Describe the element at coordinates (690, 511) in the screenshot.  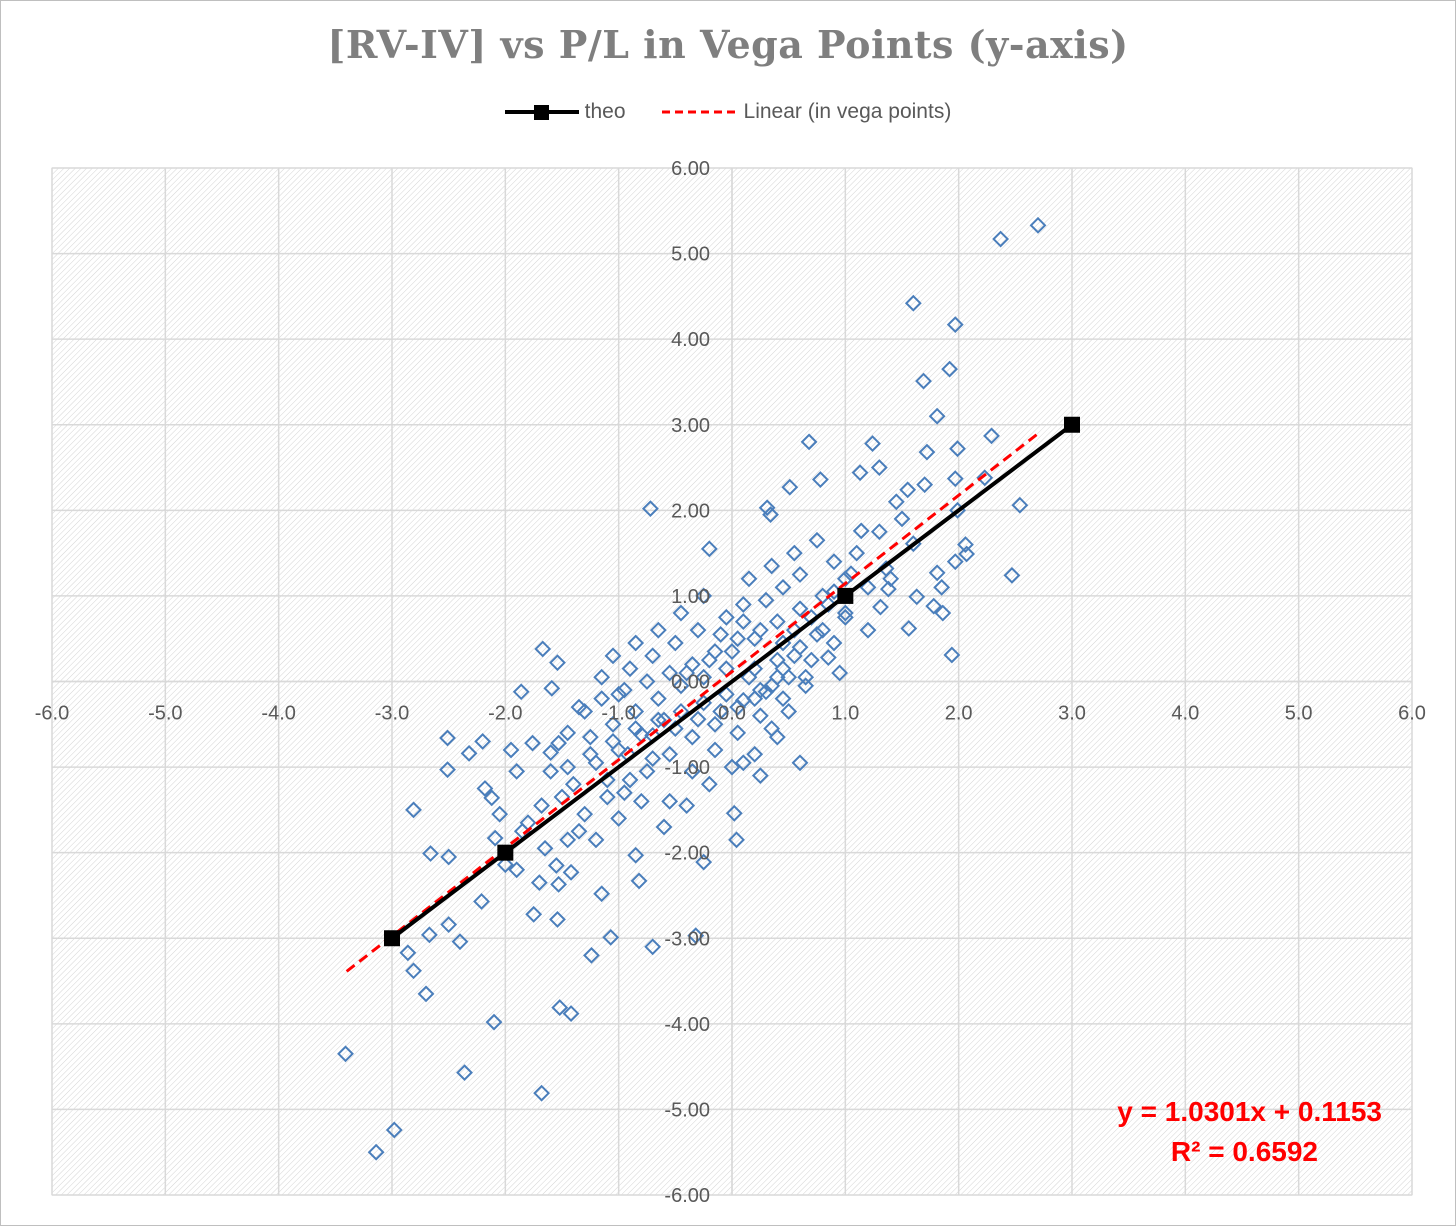
I see `y-tick-label: 2.00` at that location.